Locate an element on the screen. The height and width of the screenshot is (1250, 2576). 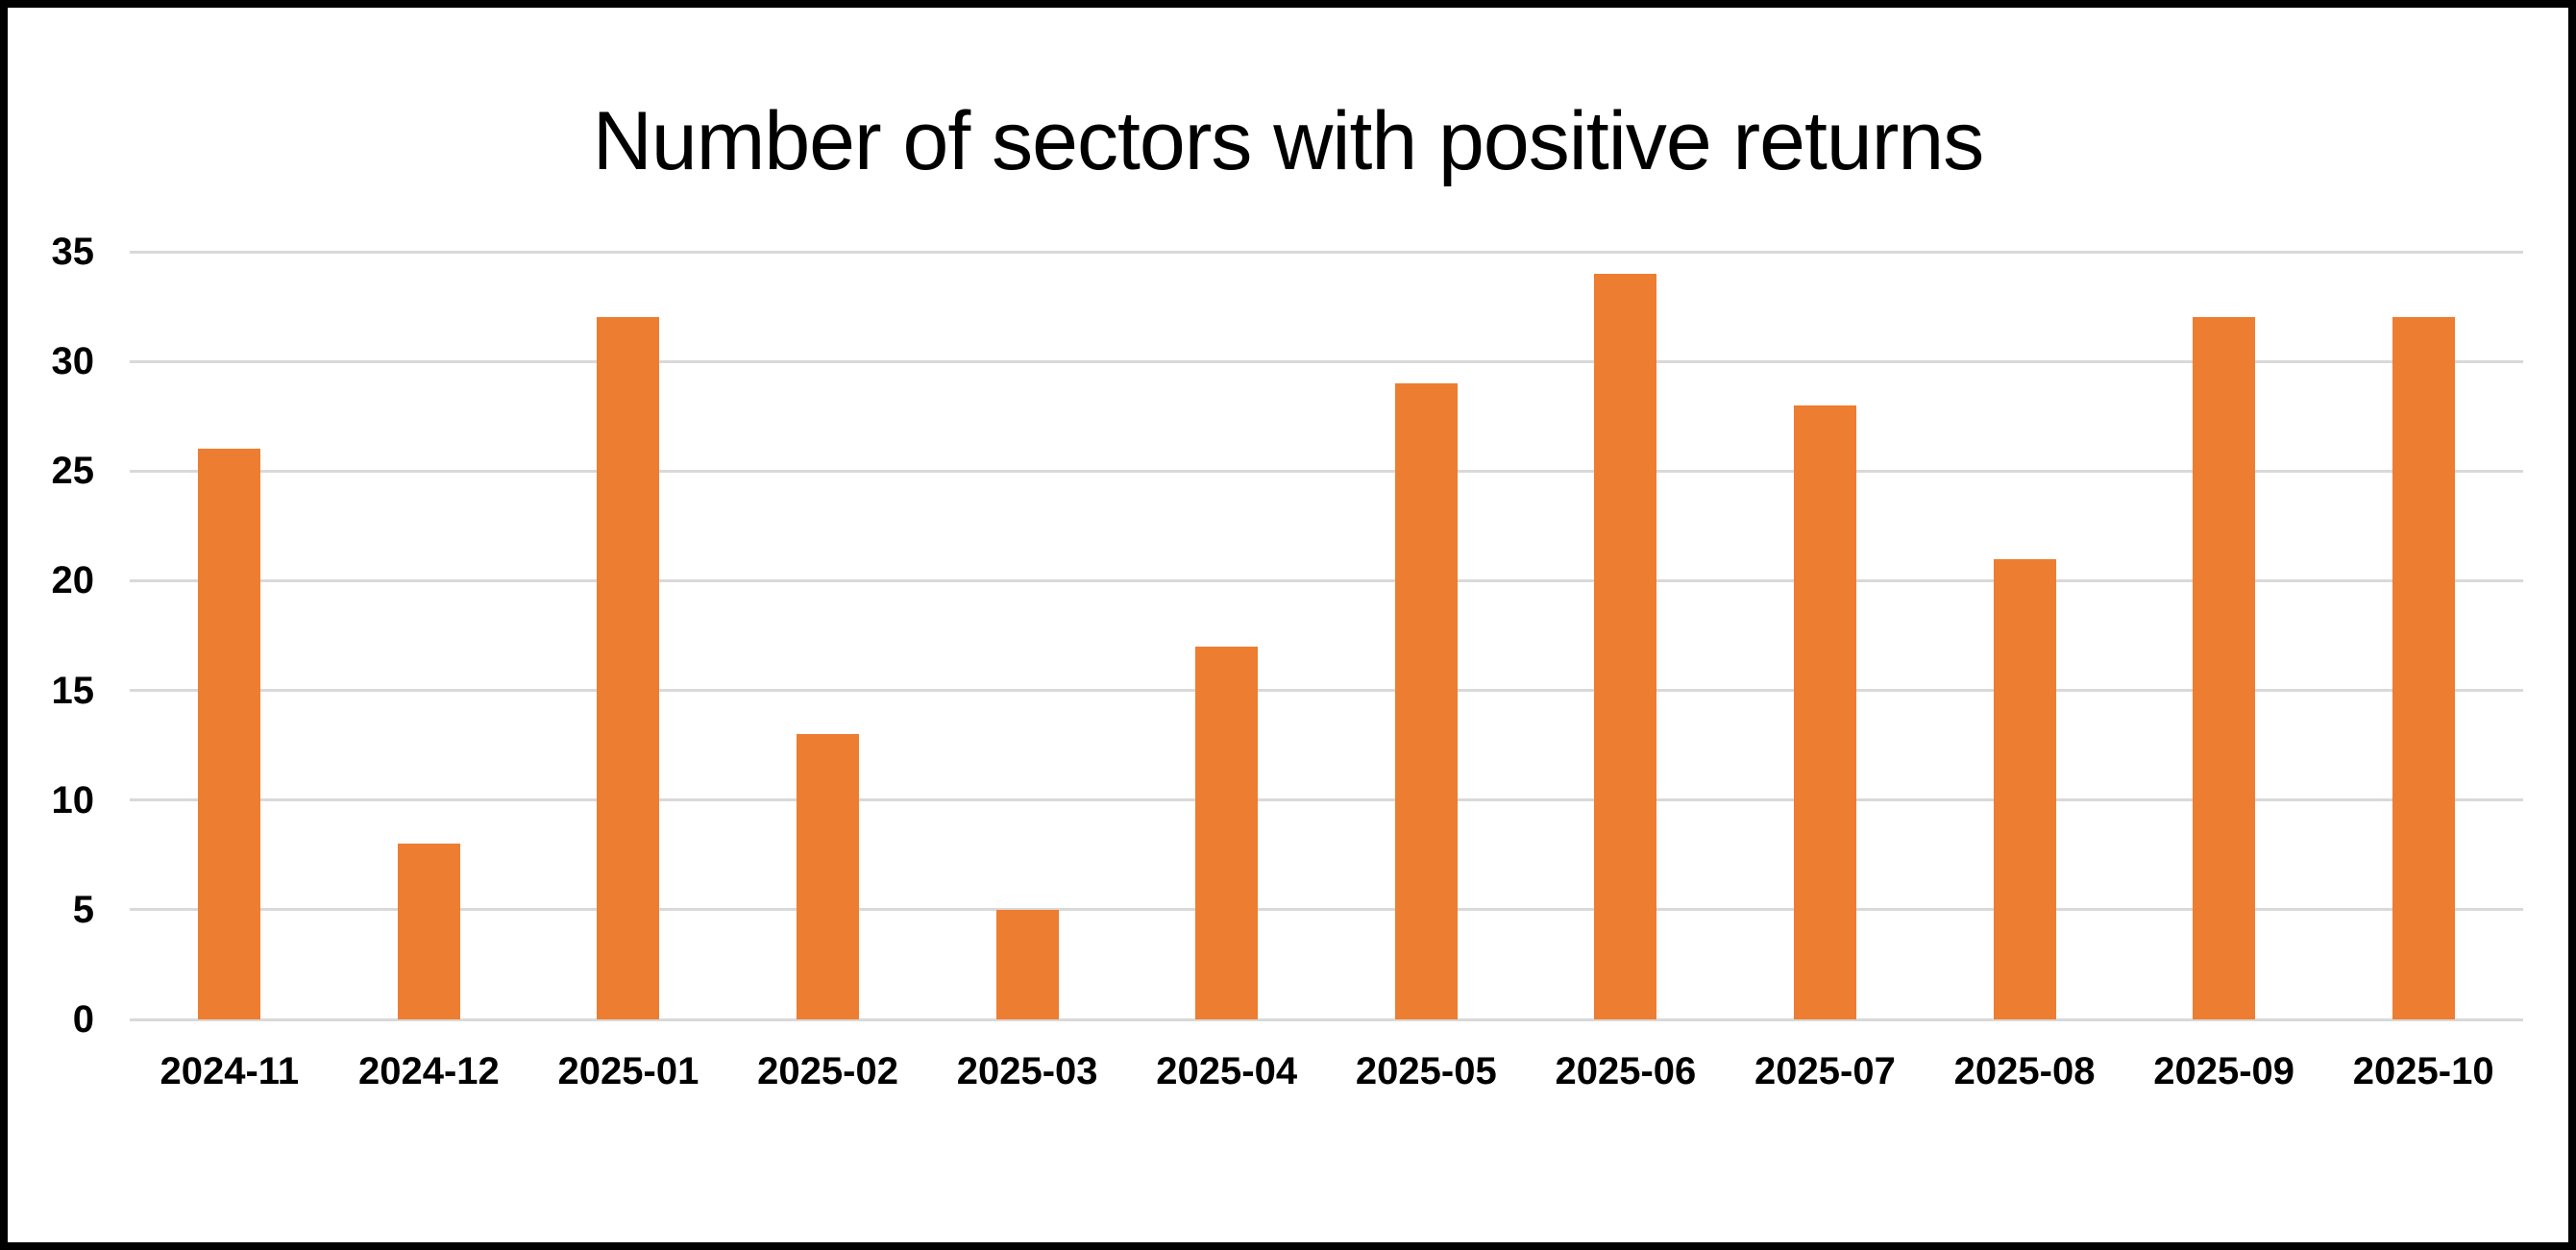
y-axis-tick-label: 10 is located at coordinates (73, 799).